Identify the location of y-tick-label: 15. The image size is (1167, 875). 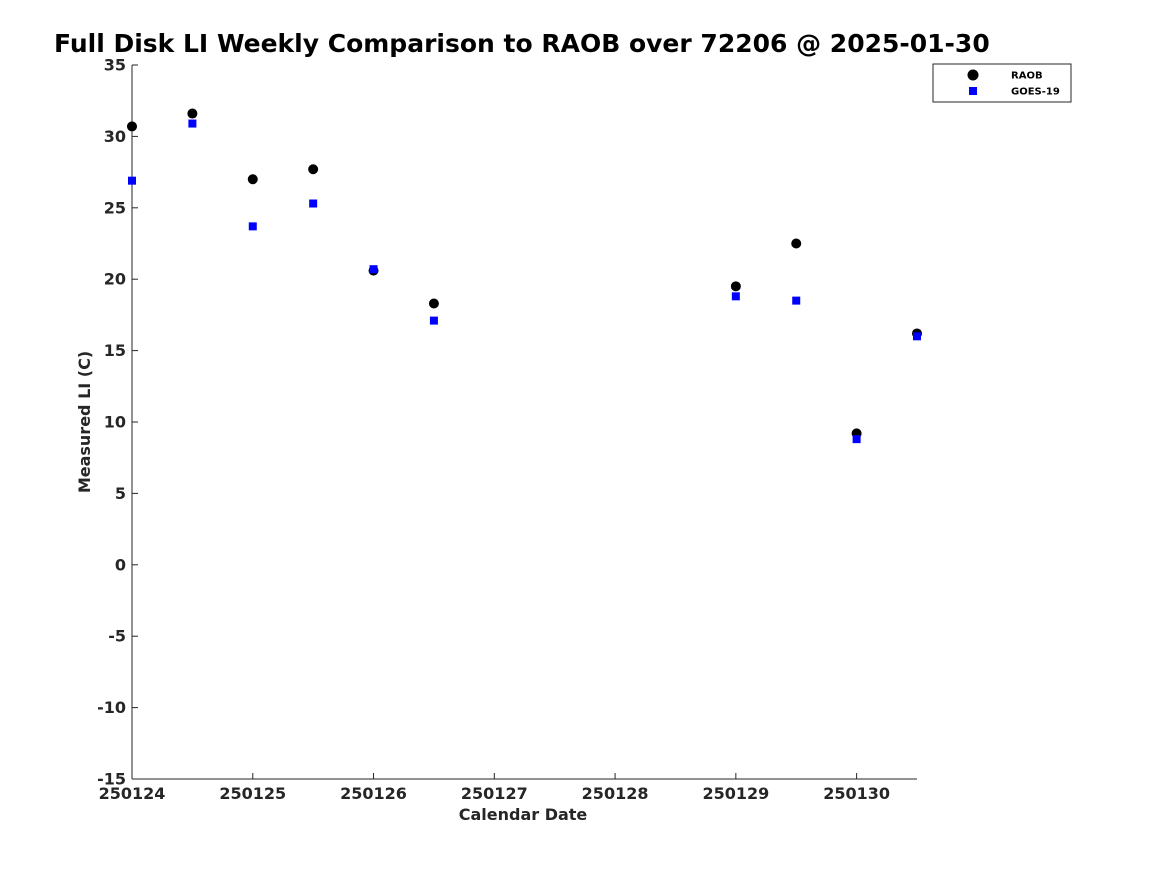
(115, 350).